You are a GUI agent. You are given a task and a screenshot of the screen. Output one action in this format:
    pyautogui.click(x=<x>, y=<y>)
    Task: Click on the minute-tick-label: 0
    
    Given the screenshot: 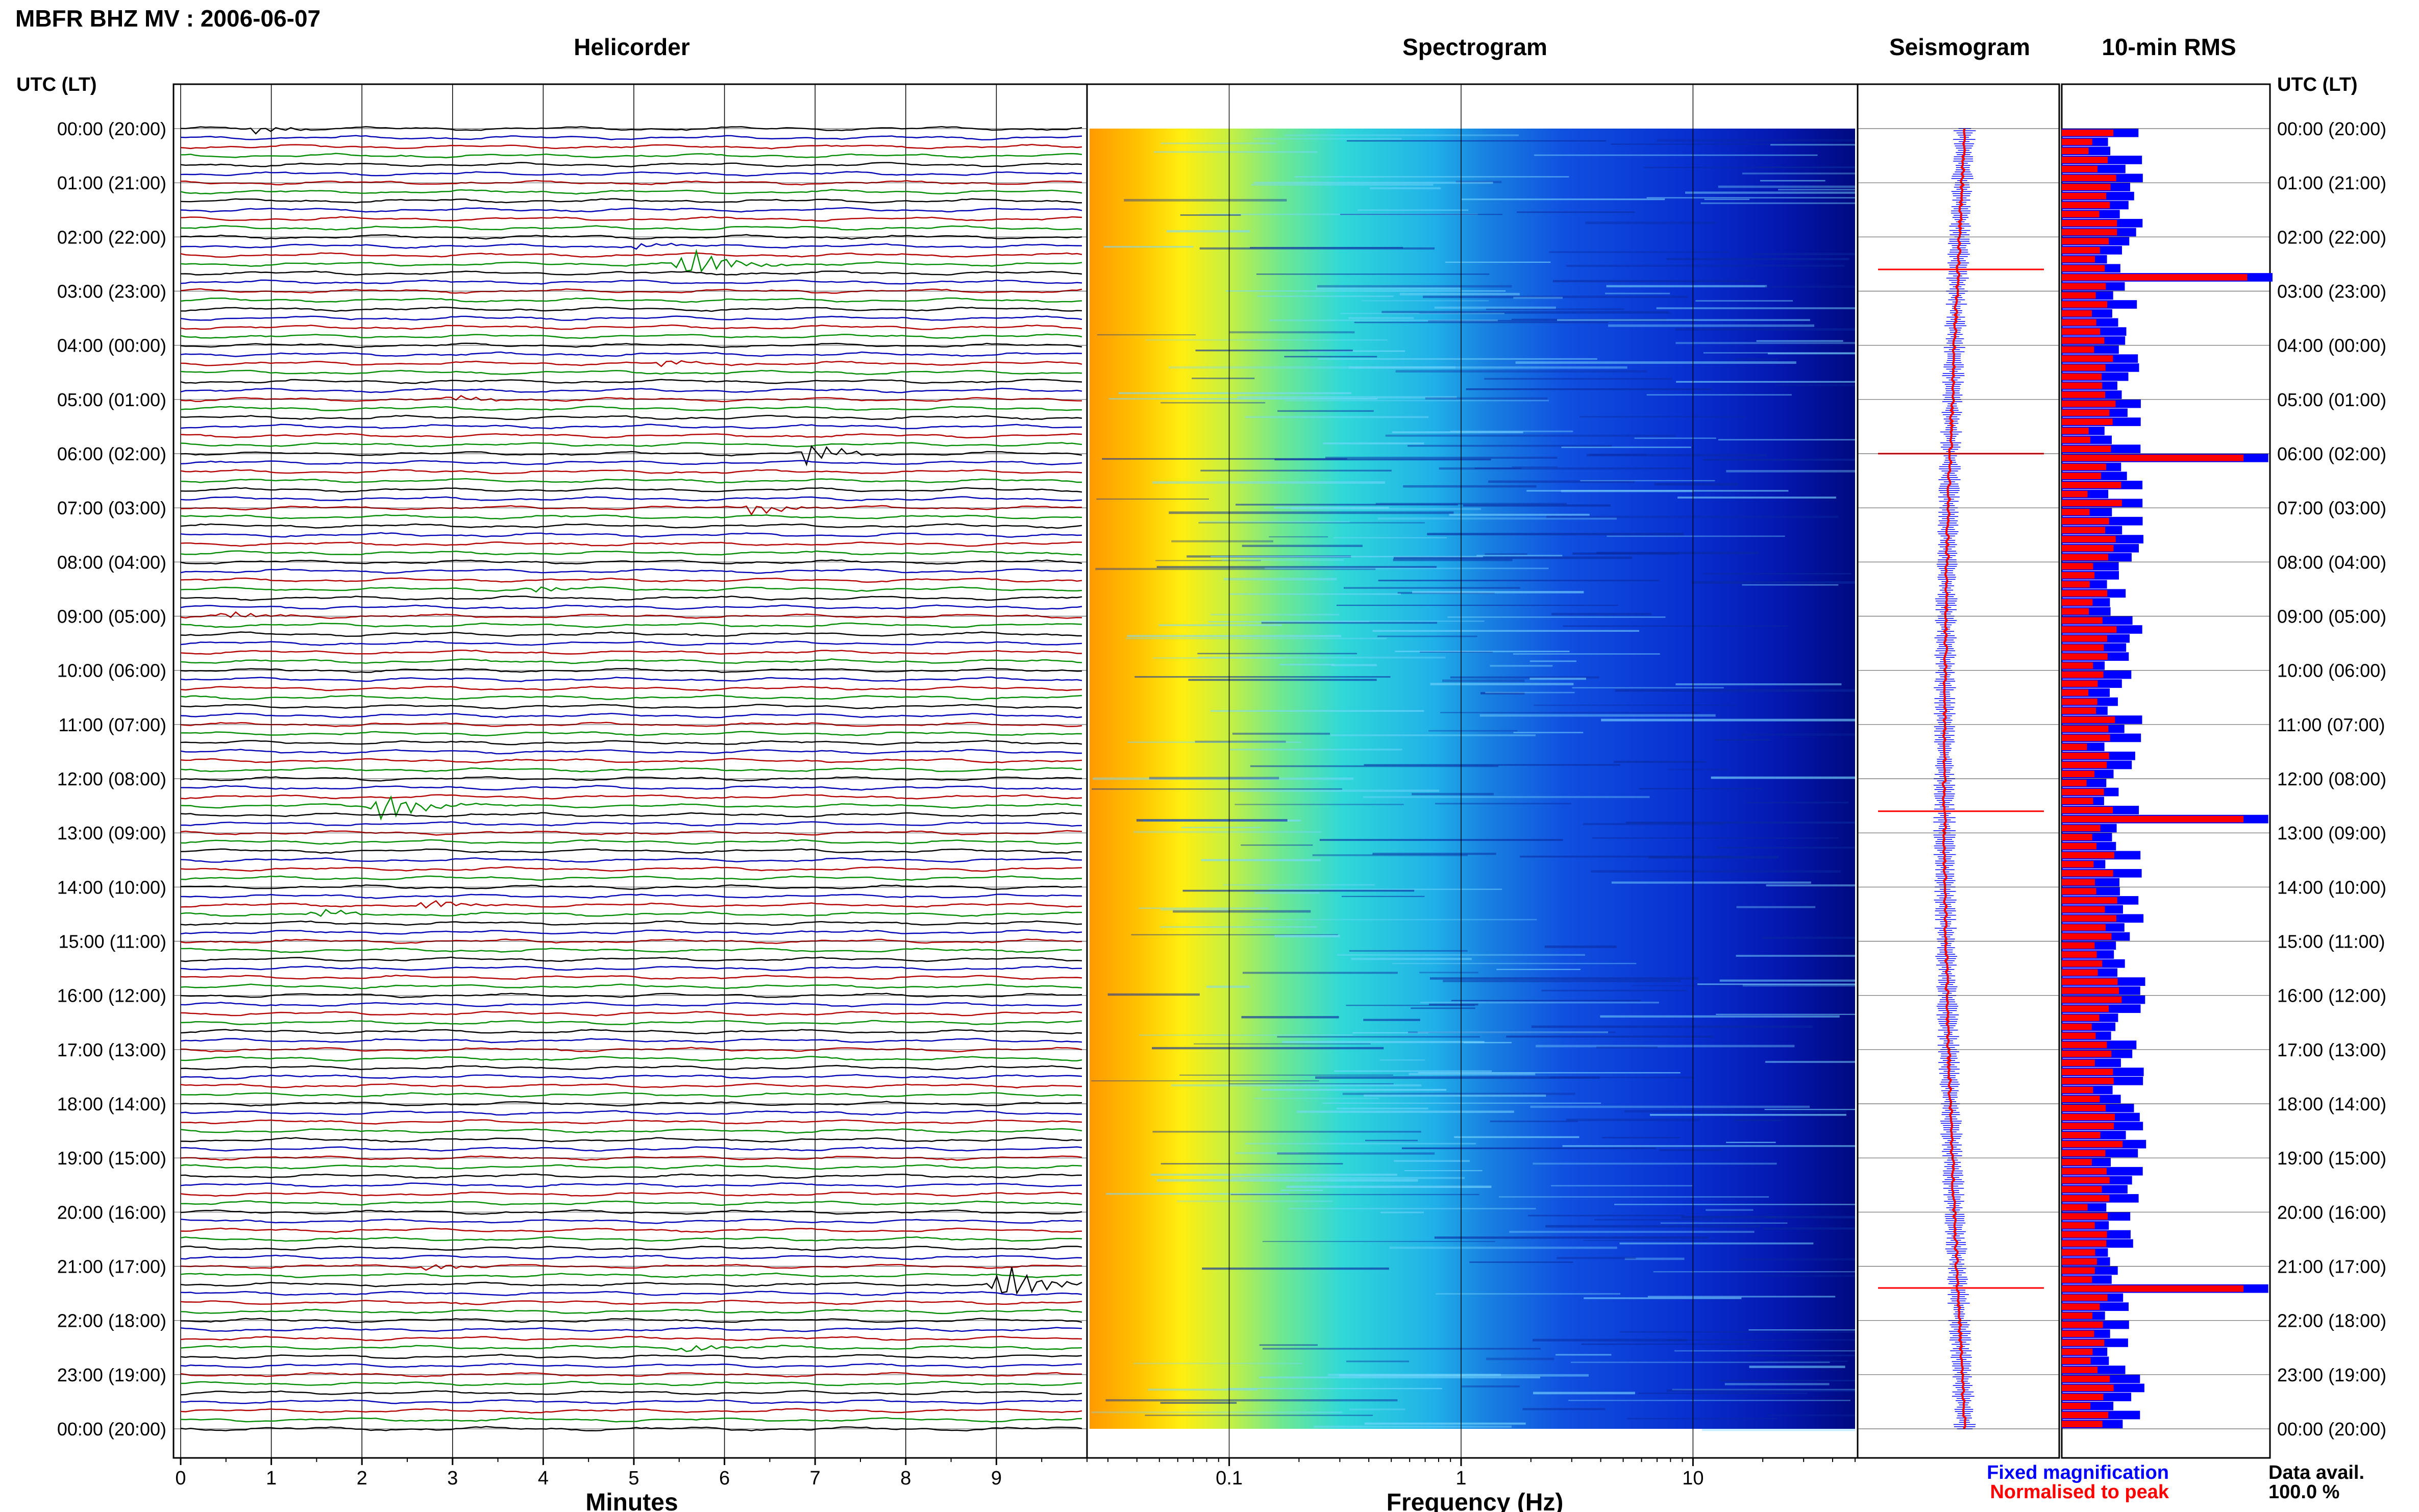 What is the action you would take?
    pyautogui.click(x=180, y=1478)
    